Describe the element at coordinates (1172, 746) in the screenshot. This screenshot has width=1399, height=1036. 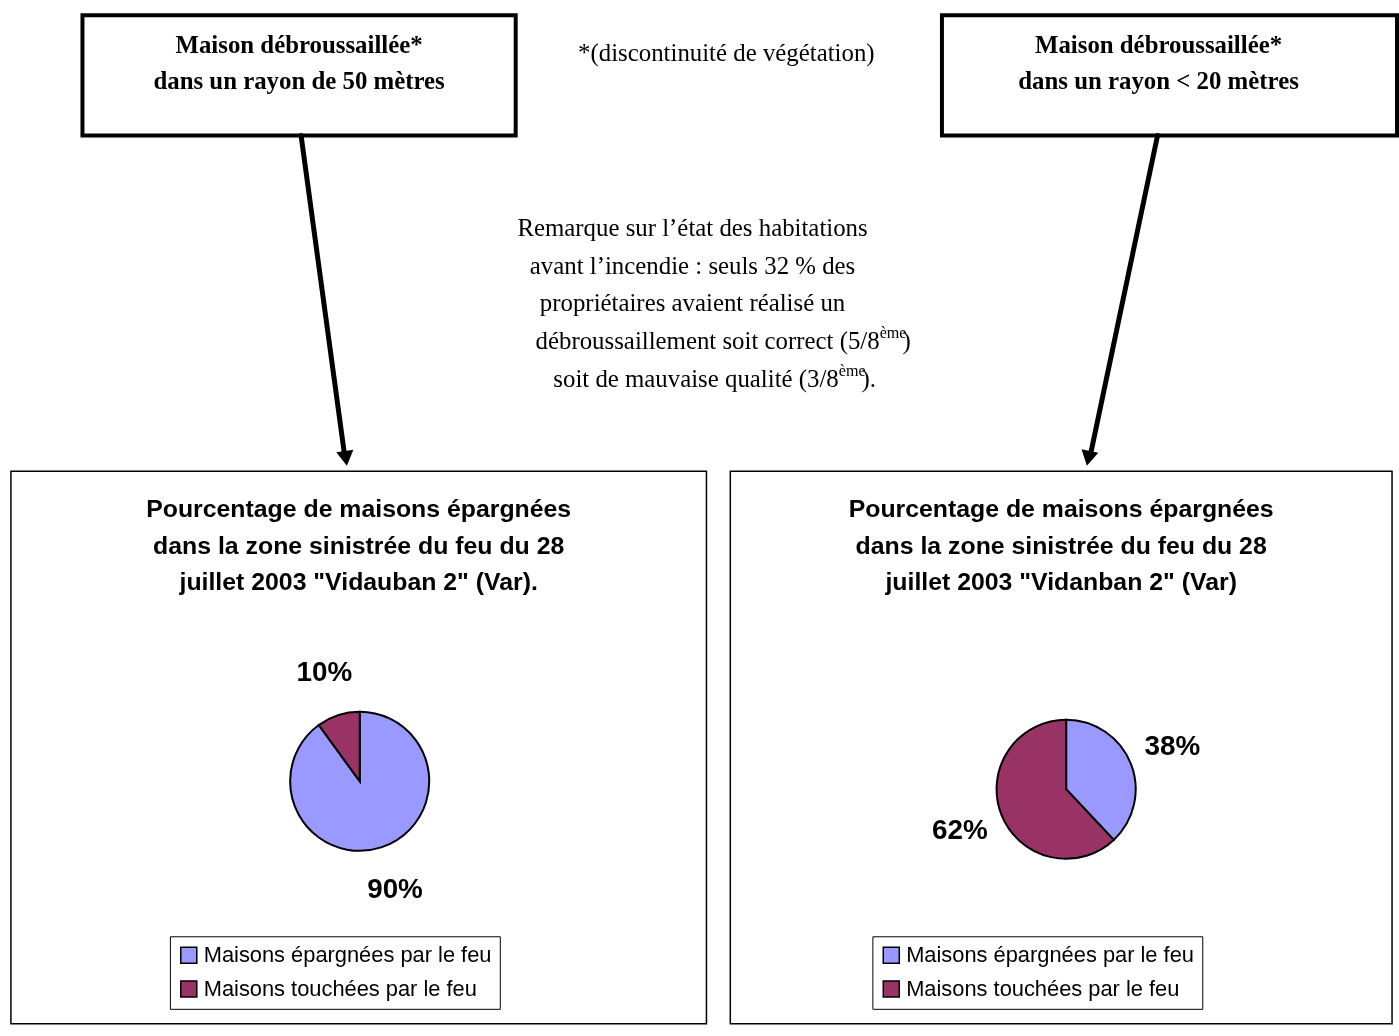
I see `data-label: 38%` at that location.